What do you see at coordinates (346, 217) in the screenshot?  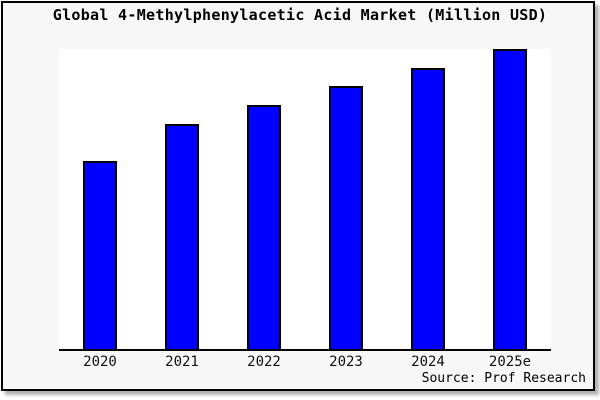 I see `bar-2023` at bounding box center [346, 217].